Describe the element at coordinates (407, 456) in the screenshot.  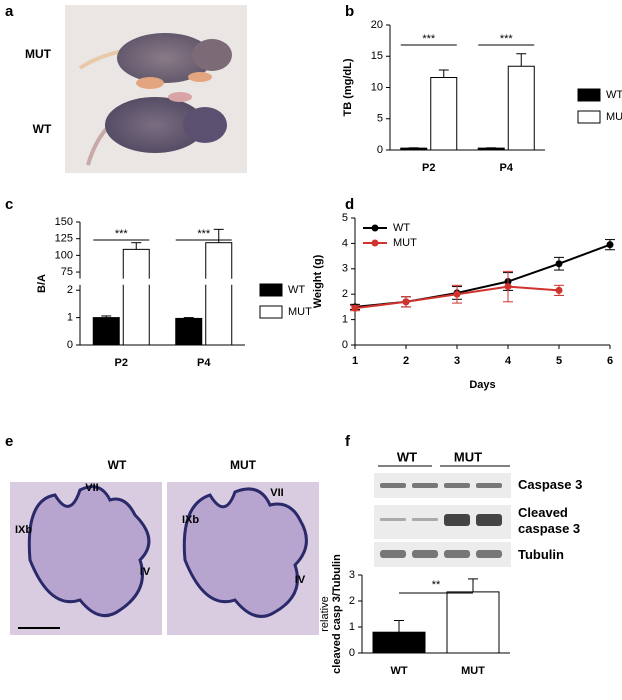
I see `blot-group: WT` at that location.